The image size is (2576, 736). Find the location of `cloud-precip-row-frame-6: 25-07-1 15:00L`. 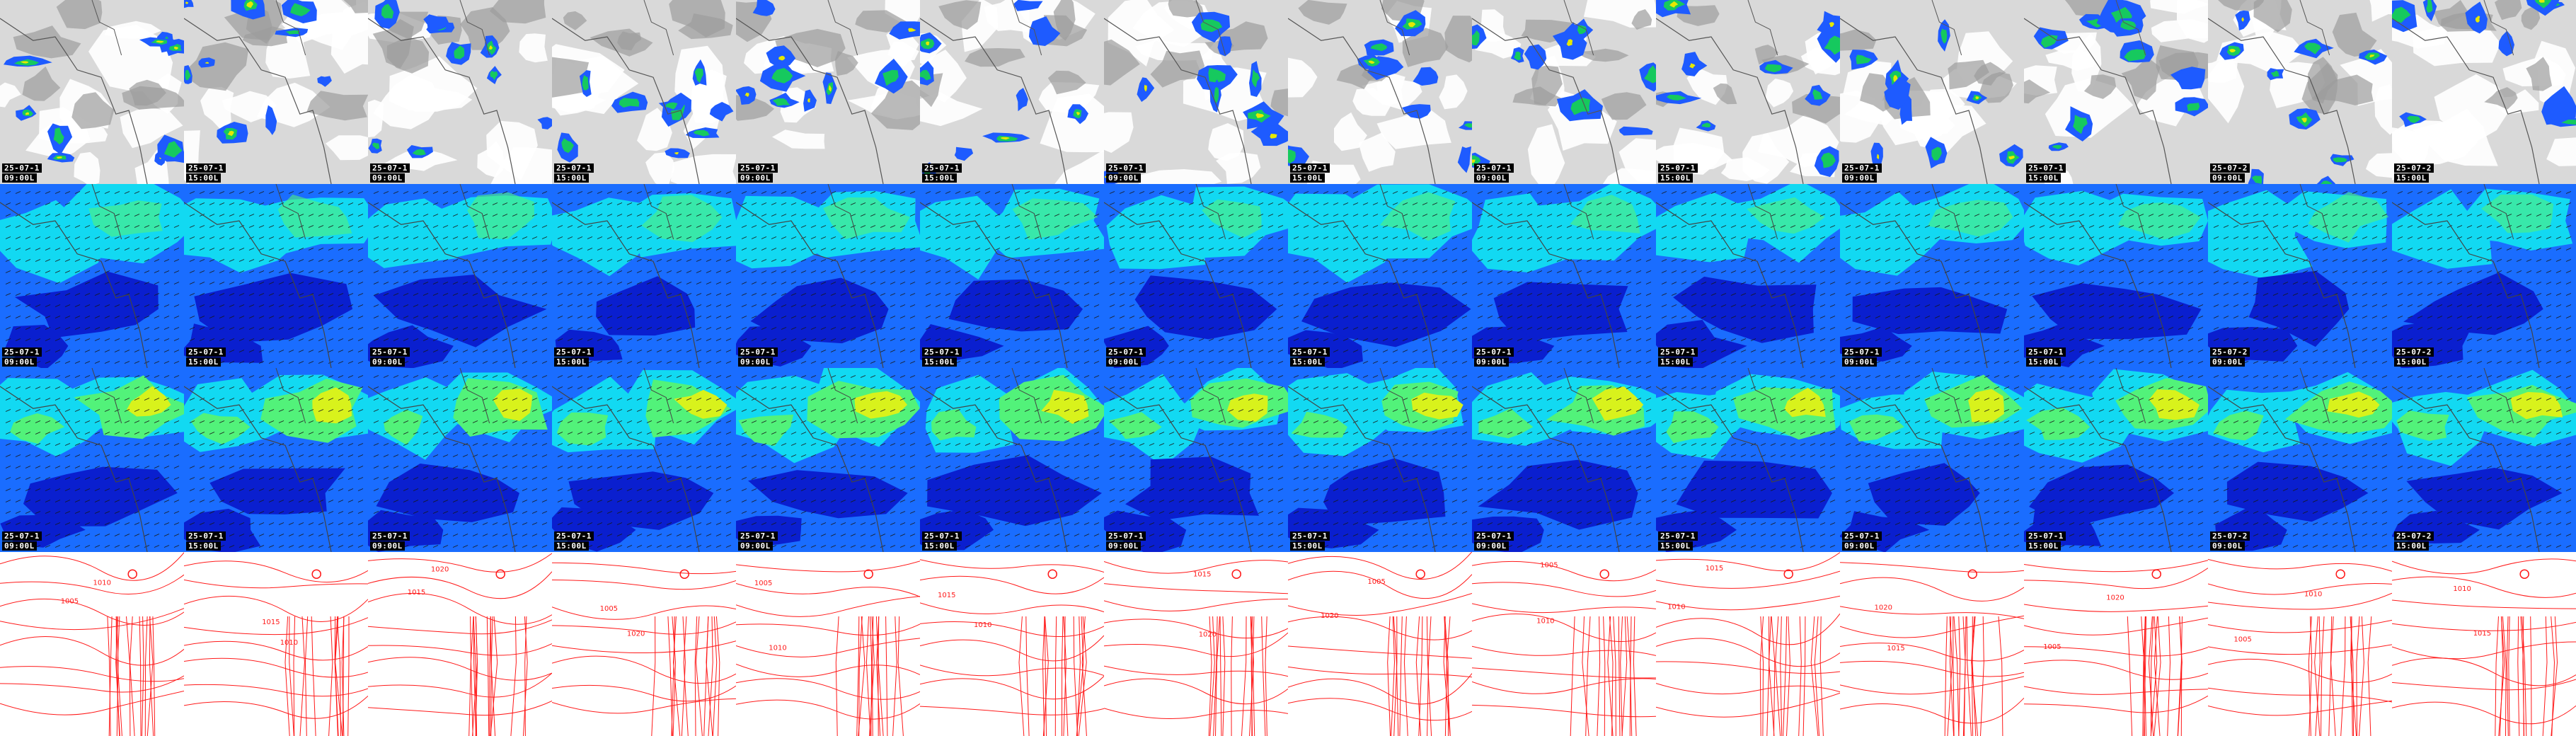

cloud-precip-row-frame-6: 25-07-1 15:00L is located at coordinates (1012, 92).